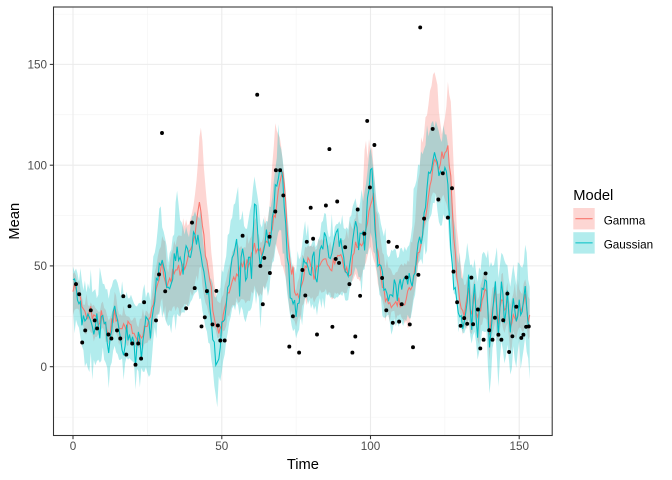  What do you see at coordinates (628, 245) in the screenshot?
I see `svg-text: Gaussian` at bounding box center [628, 245].